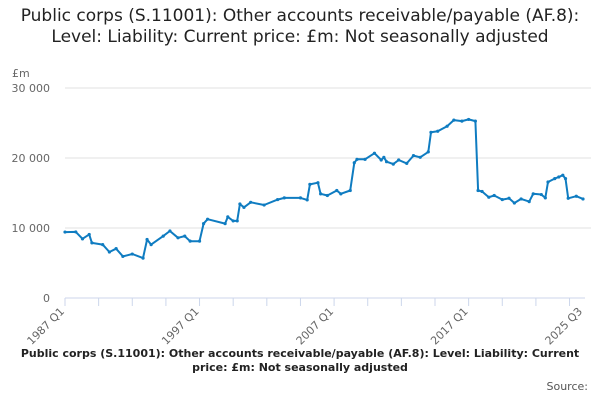  What do you see at coordinates (315, 326) in the screenshot?
I see `x-tick-label: 2007 Q1` at bounding box center [315, 326].